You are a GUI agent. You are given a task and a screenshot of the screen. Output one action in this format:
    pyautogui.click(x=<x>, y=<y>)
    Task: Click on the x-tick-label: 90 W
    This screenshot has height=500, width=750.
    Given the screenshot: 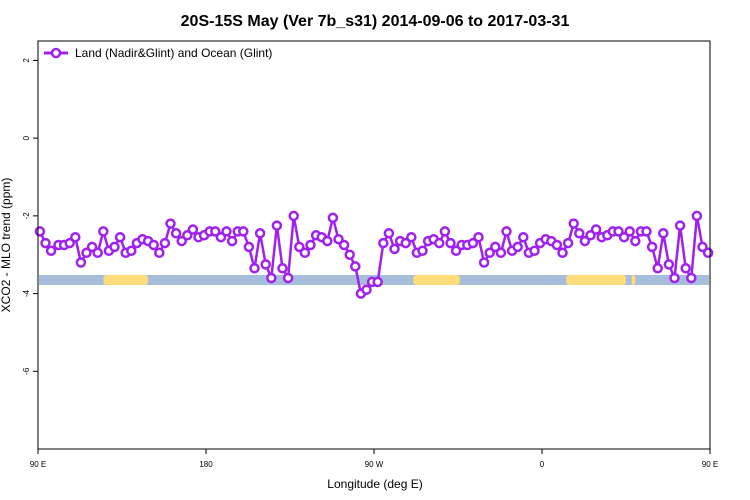 What is the action you would take?
    pyautogui.click(x=374, y=464)
    